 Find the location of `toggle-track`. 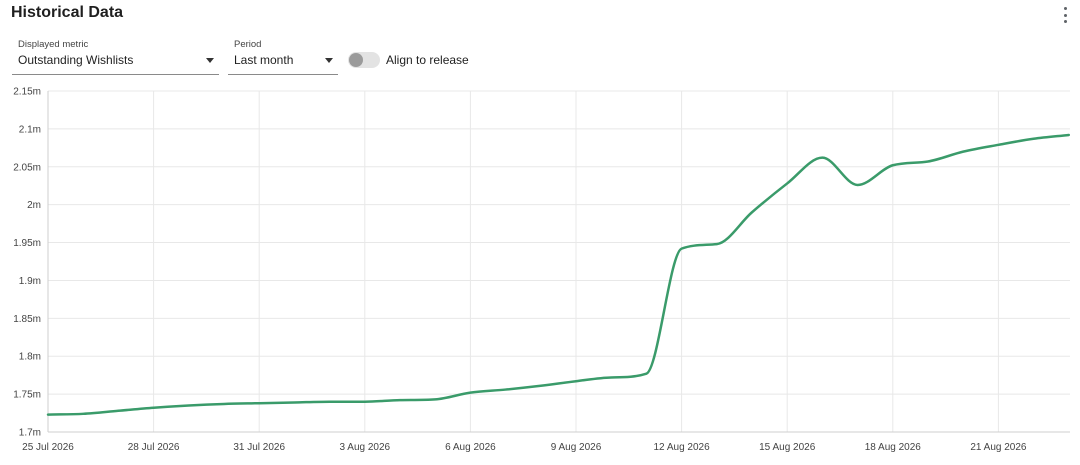

toggle-track is located at coordinates (364, 60).